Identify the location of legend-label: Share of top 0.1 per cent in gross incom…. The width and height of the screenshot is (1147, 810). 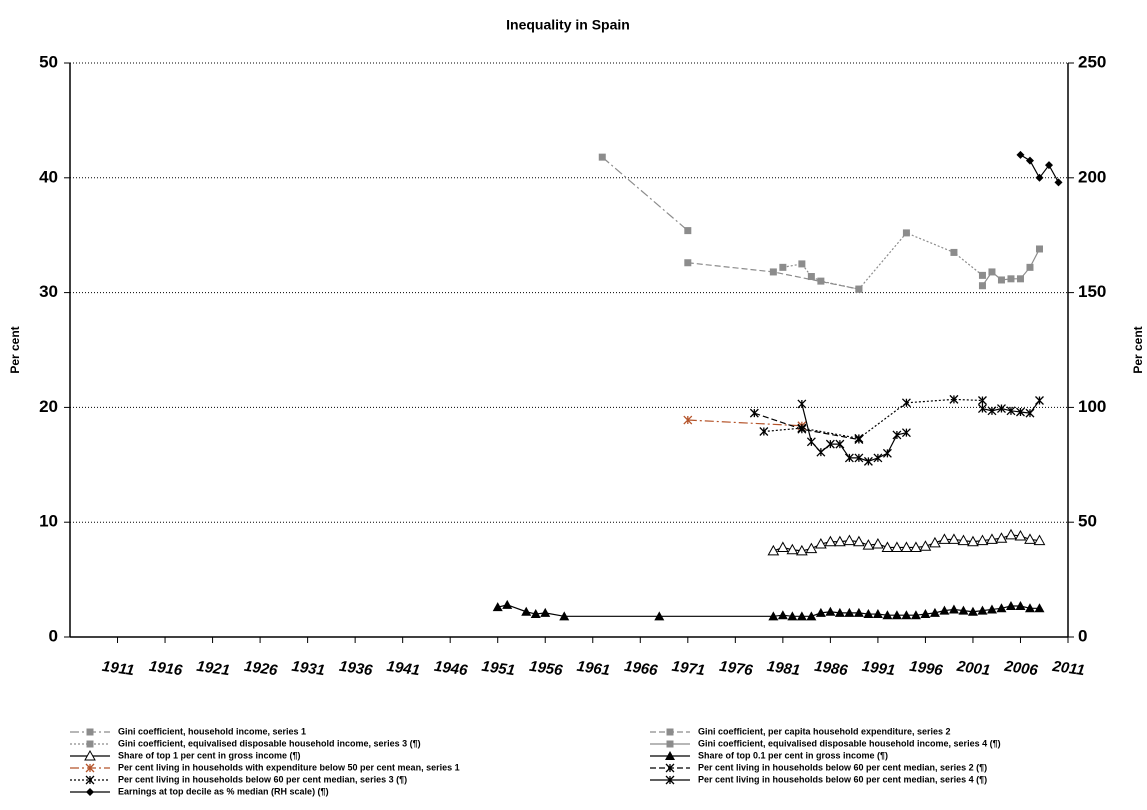
(793, 755).